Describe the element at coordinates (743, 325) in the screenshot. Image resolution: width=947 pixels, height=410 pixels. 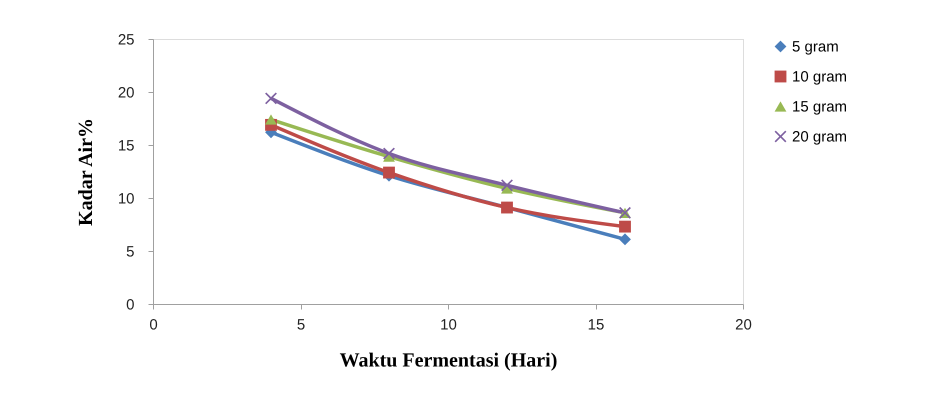
I see `x-tick-label: 20` at that location.